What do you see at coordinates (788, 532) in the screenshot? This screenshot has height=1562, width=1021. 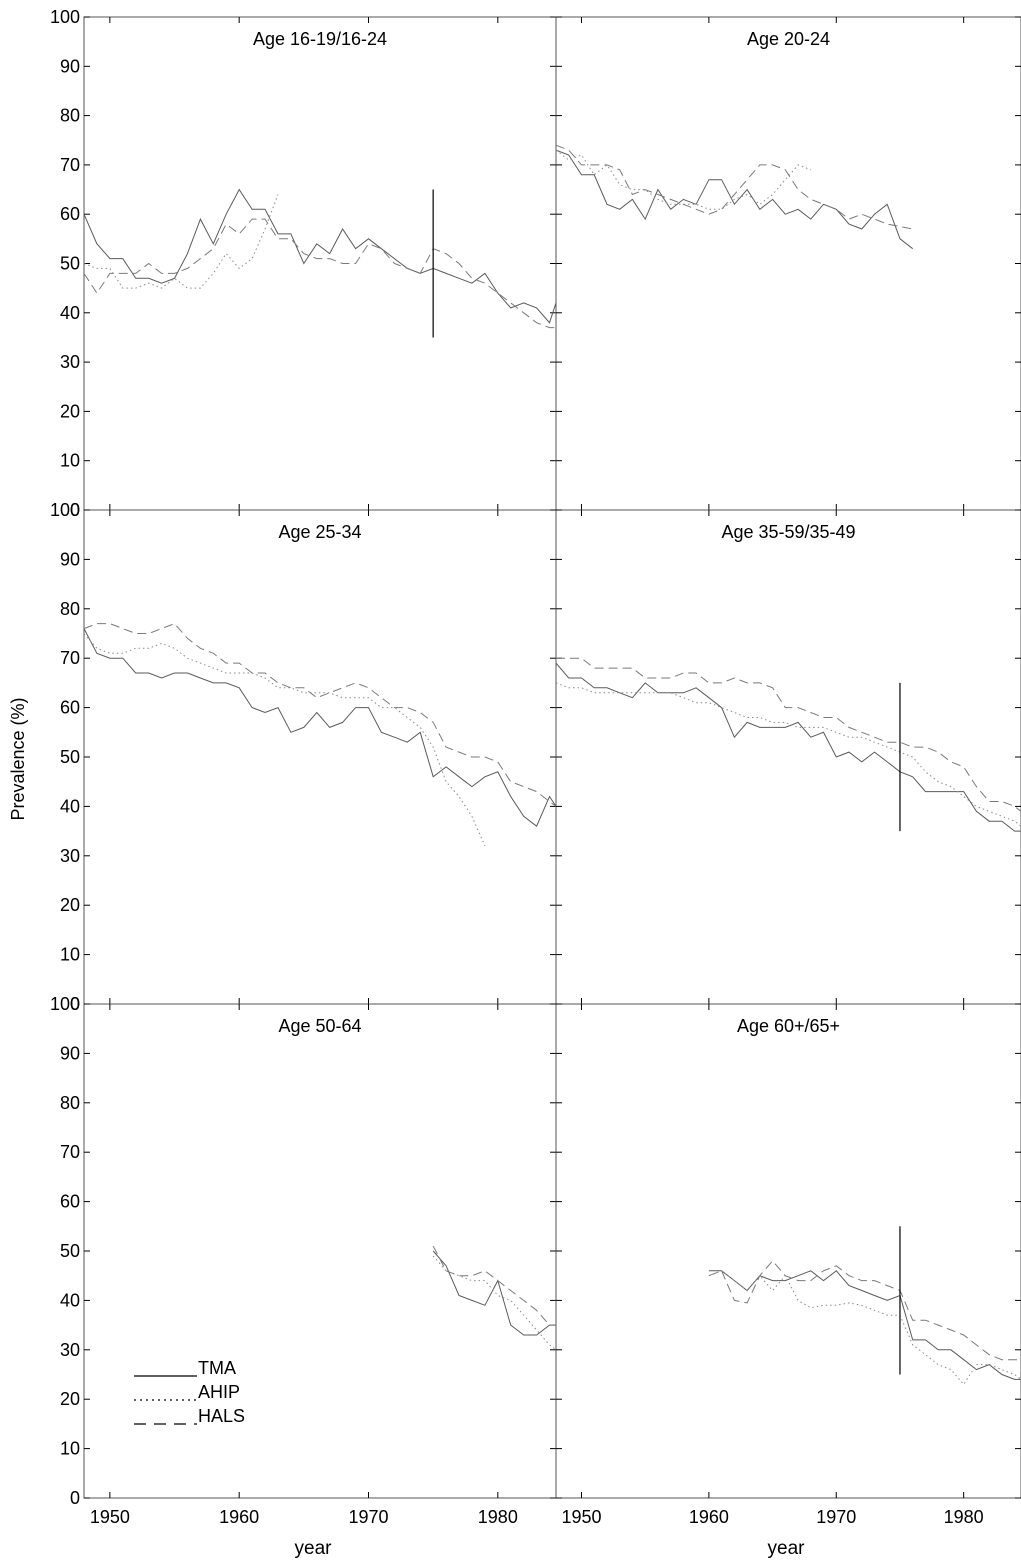 I see `panel-title: Age 35-59/35-49` at bounding box center [788, 532].